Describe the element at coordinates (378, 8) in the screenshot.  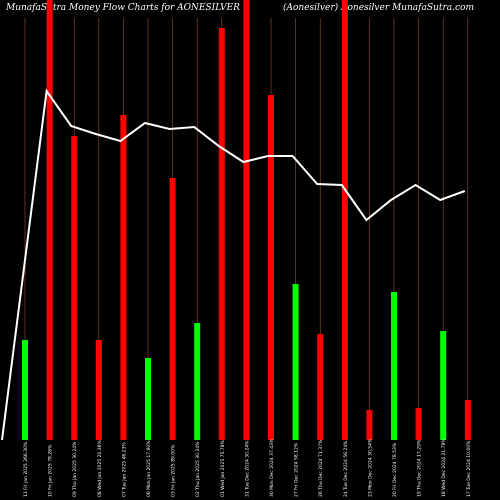
I see `chart-subtitle: (Aonesilver) Aonesilver MunafaSutra.com` at that location.